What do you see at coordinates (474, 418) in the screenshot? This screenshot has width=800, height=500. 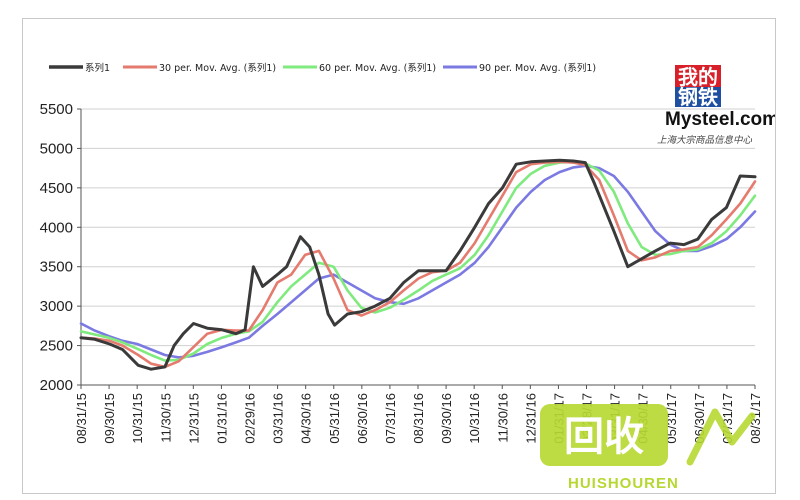 I see `x-tick-label: 10/31/16` at bounding box center [474, 418].